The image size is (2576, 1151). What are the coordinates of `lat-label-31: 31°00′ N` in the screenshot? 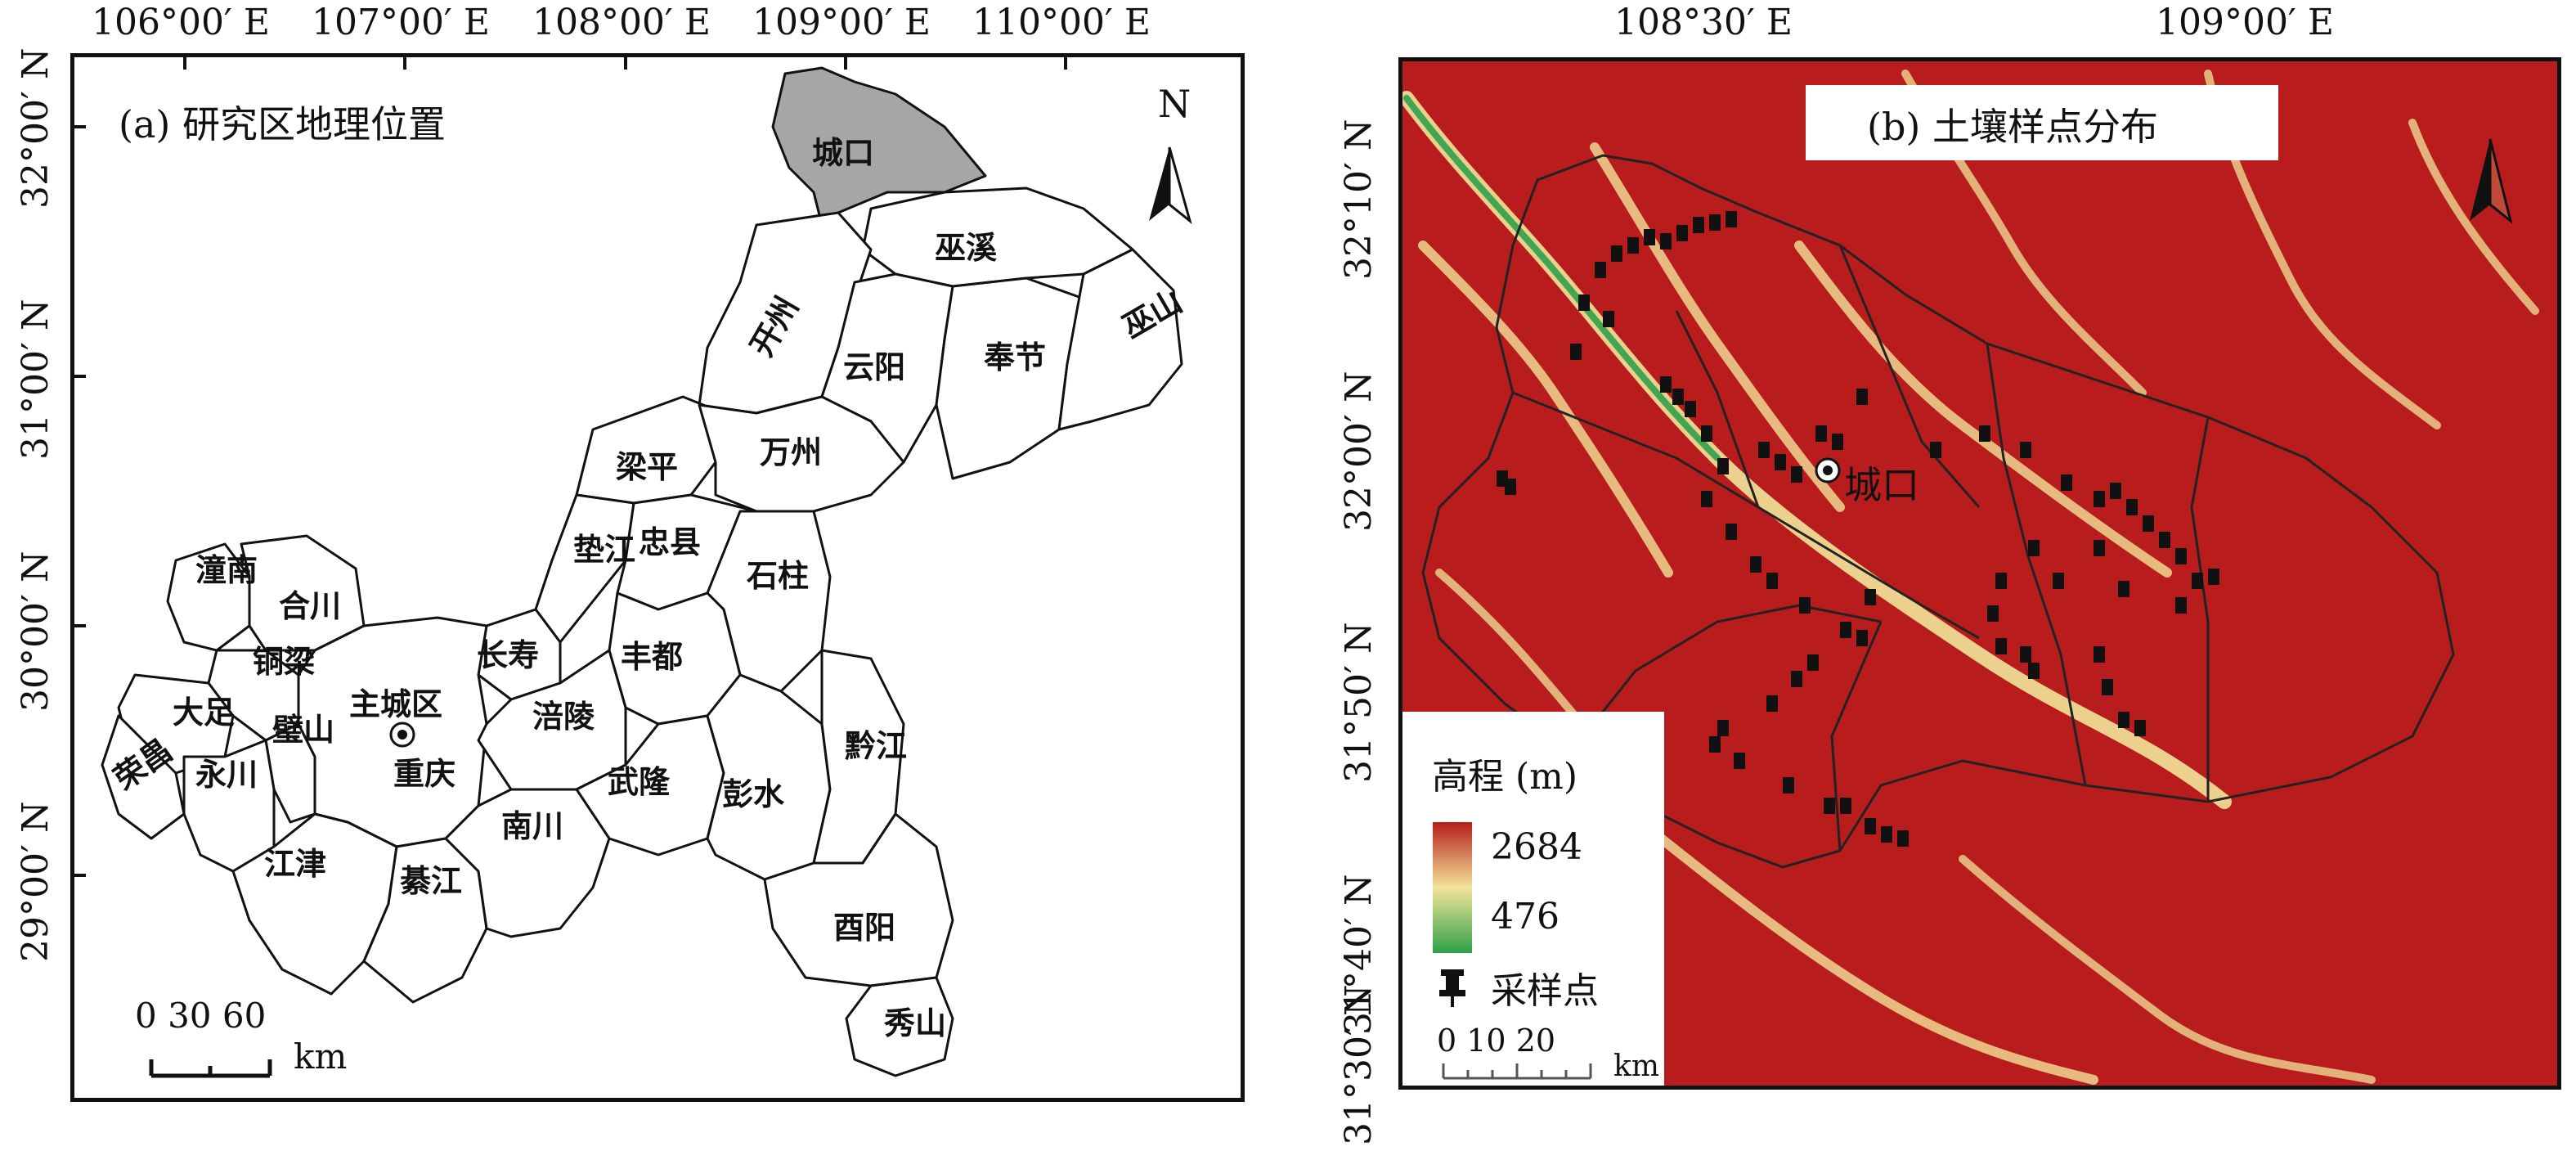 It's located at (35, 379).